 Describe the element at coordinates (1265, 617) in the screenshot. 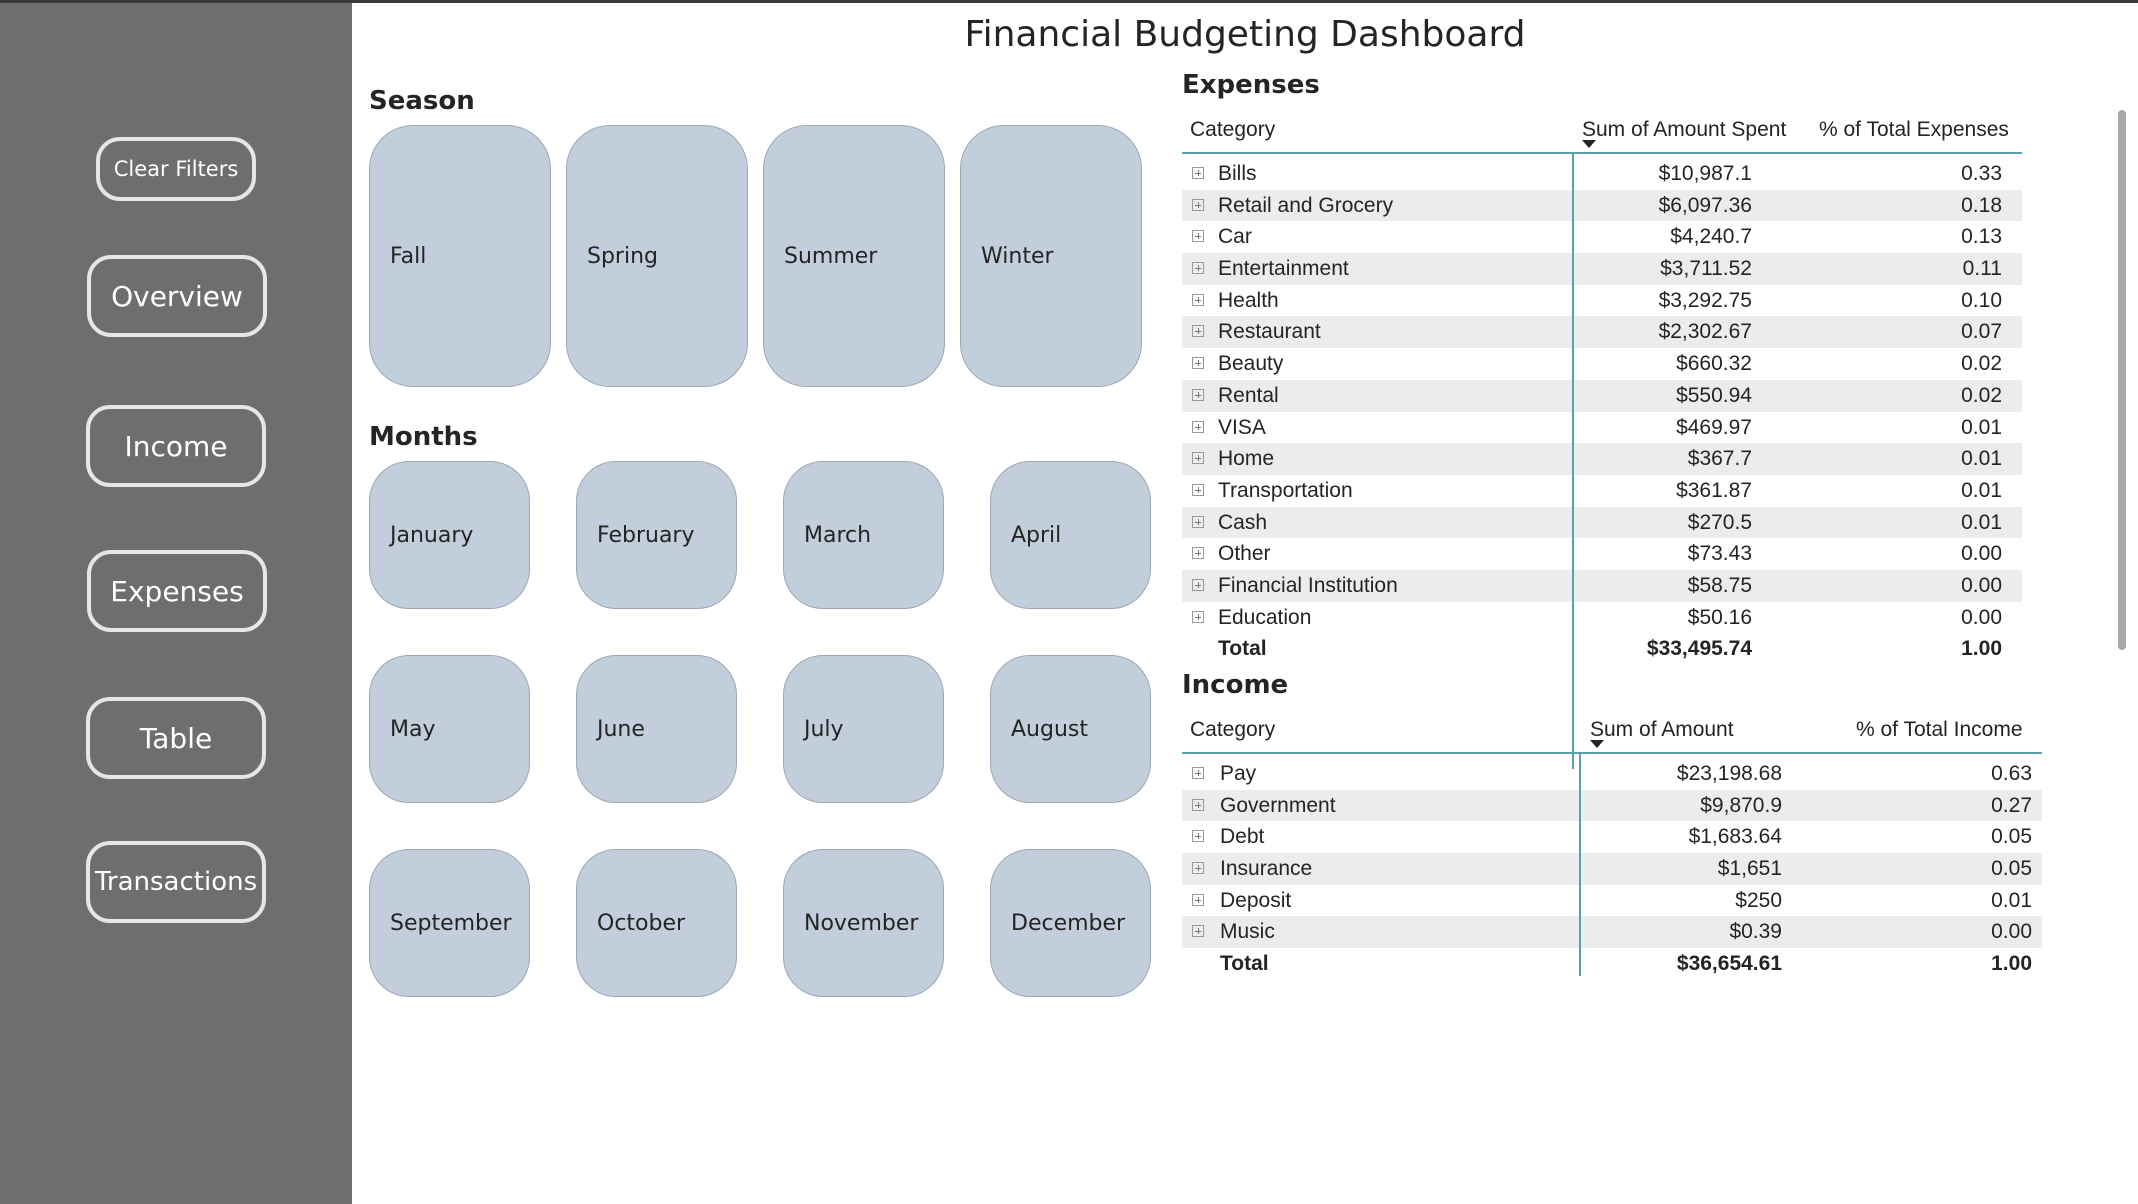

I see `row-category: Education` at that location.